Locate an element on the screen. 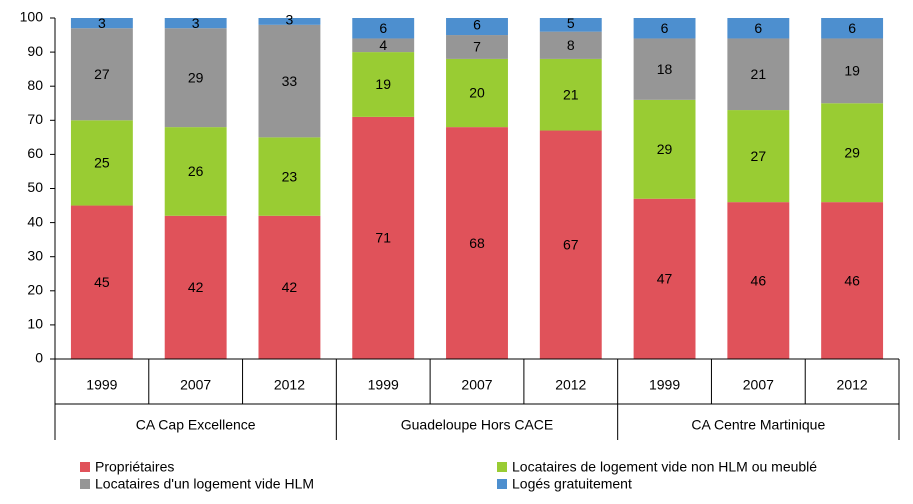 Image resolution: width=913 pixels, height=504 pixels. data-label: 67 is located at coordinates (571, 244).